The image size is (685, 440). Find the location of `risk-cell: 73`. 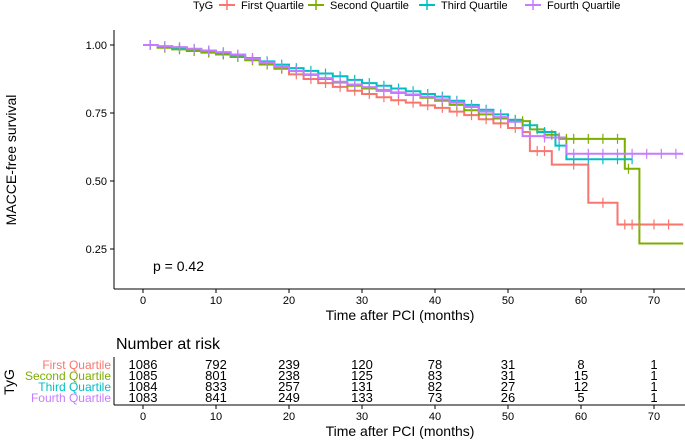

risk-cell: 73 is located at coordinates (435, 397).